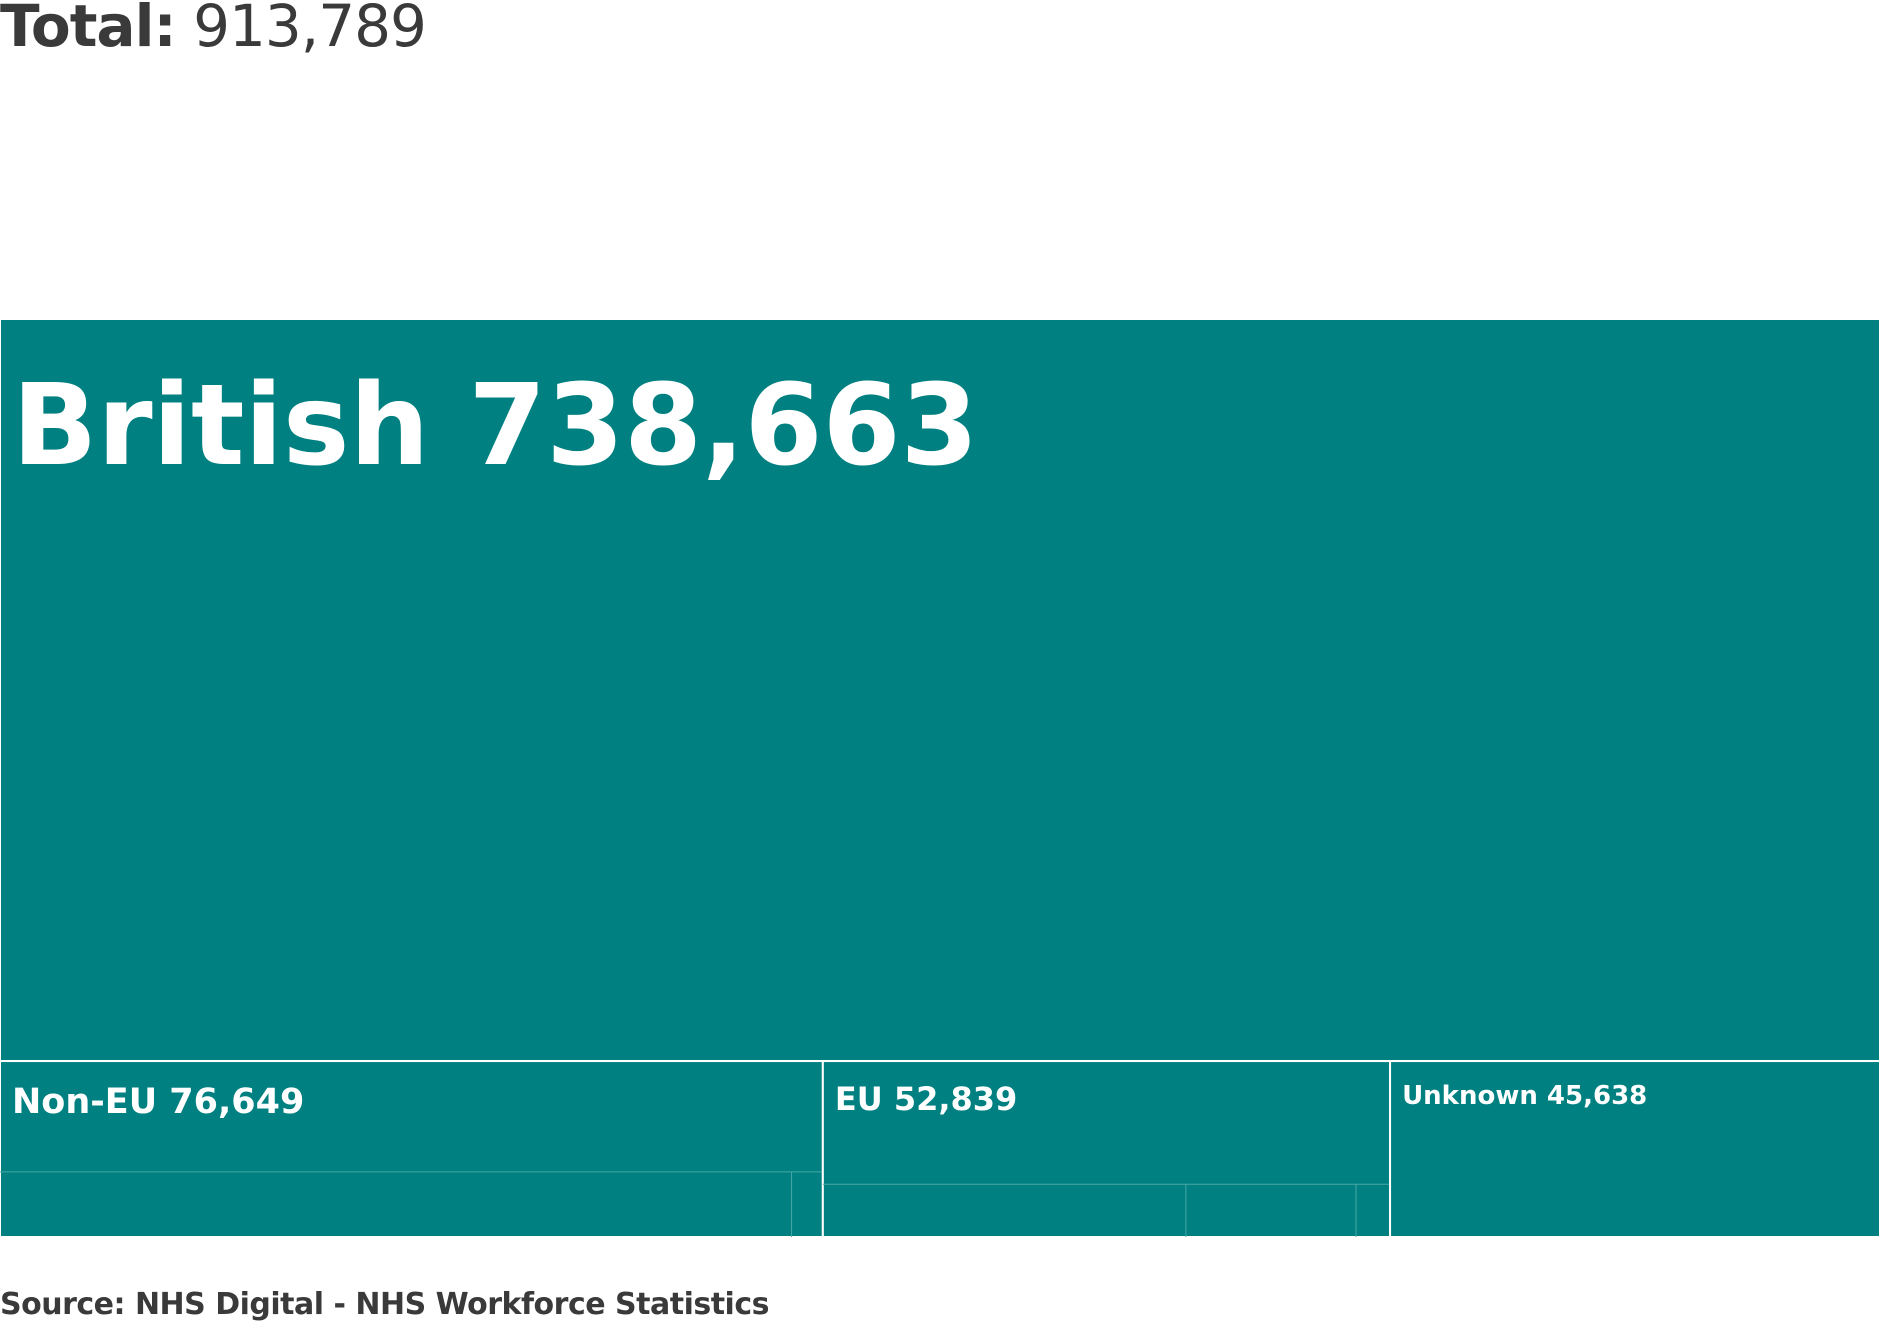 The image size is (1880, 1327). I want to click on chart-total: Total: 913,789, so click(213, 31).